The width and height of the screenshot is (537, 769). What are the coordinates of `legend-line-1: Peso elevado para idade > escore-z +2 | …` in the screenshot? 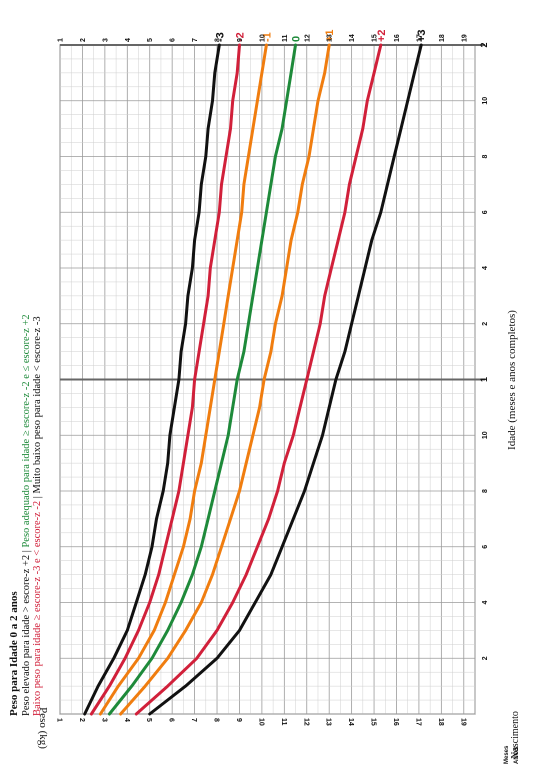 It's located at (26, 515).